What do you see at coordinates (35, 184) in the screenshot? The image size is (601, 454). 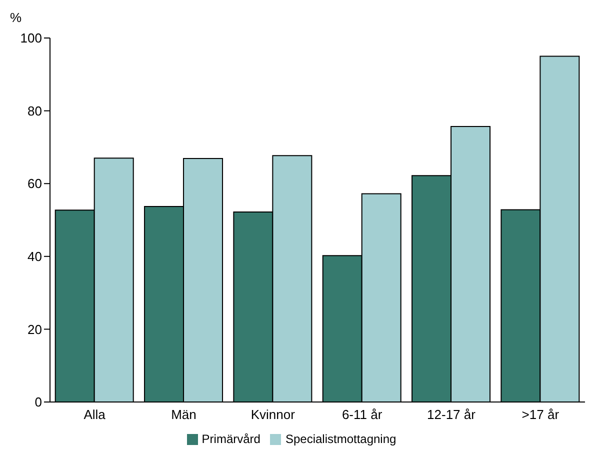 I see `y-tick-label: 60` at bounding box center [35, 184].